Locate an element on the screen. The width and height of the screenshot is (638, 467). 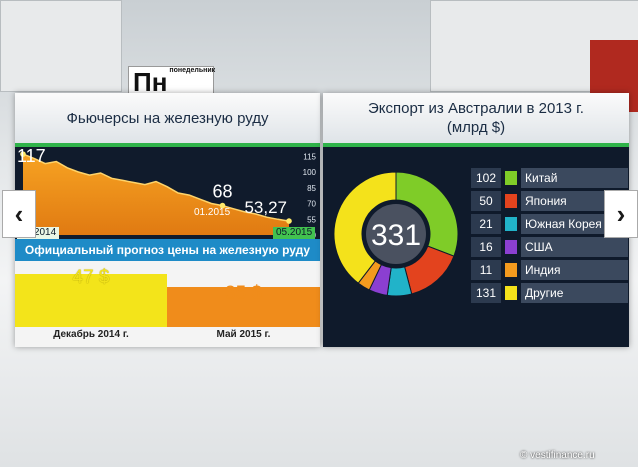
legend-row: 21 Южная Корея is located at coordinates (549, 224).